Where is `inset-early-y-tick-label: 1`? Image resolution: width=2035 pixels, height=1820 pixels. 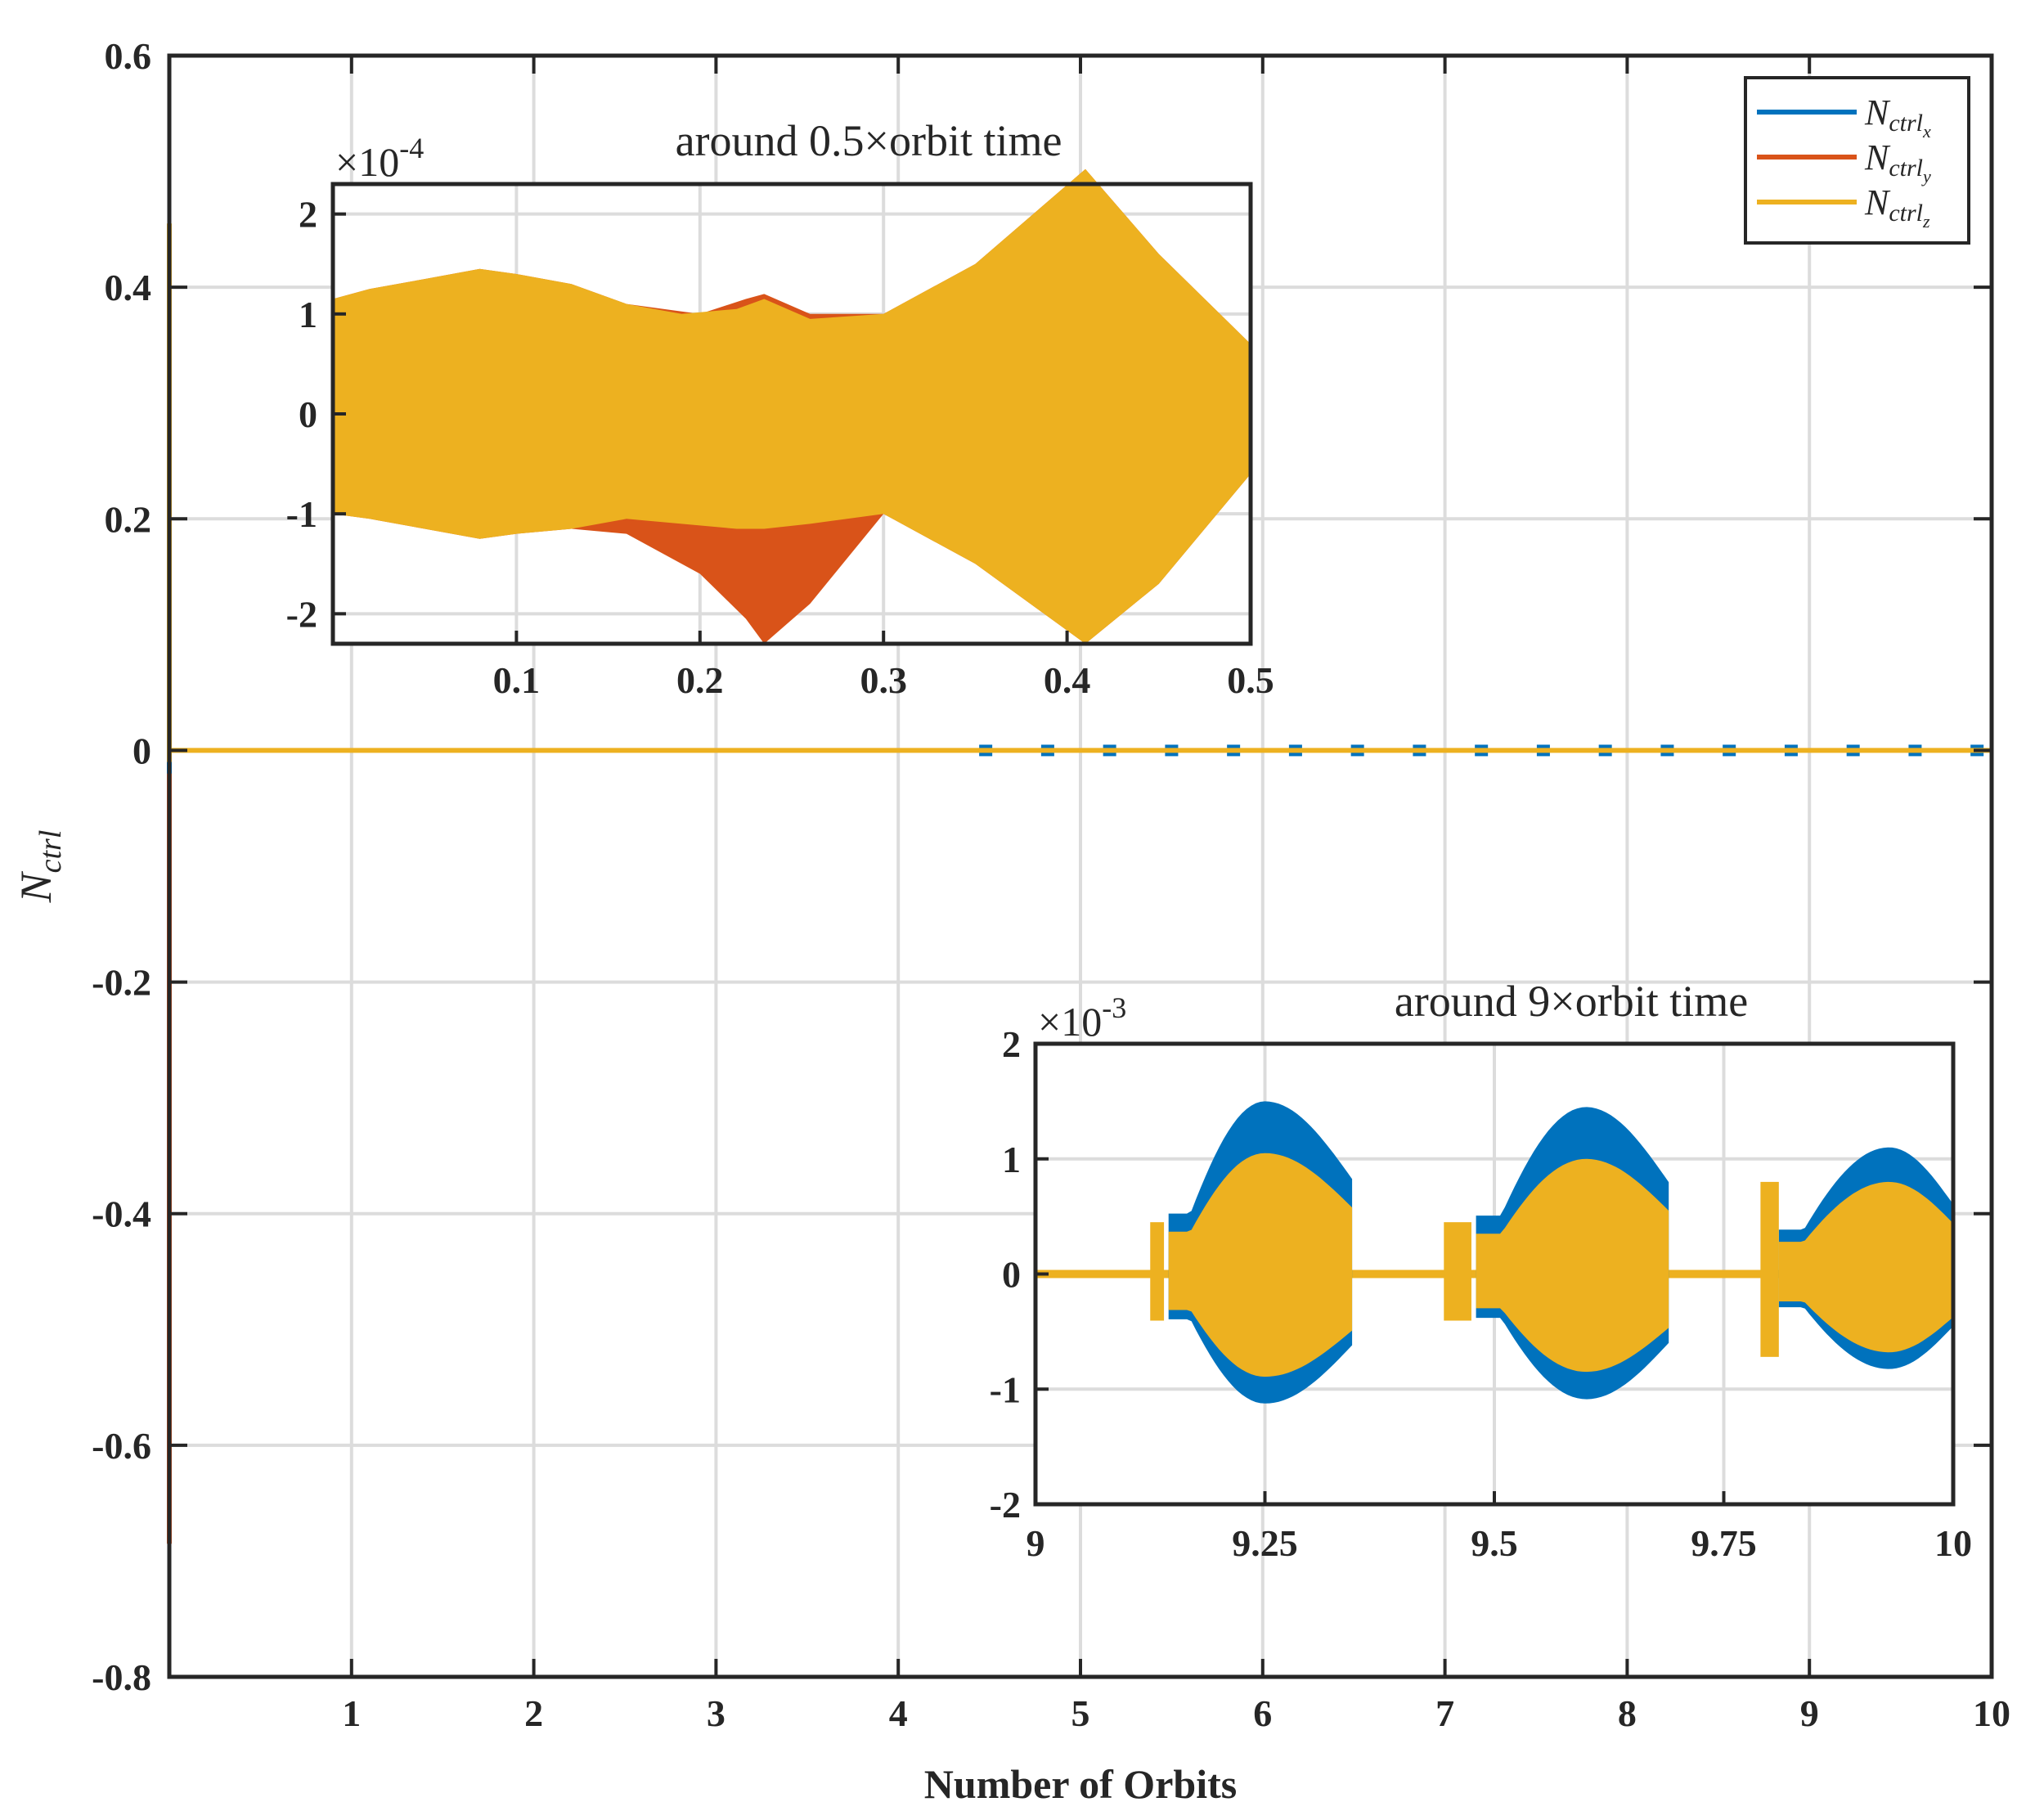
inset-early-y-tick-label: 1 is located at coordinates (308, 315).